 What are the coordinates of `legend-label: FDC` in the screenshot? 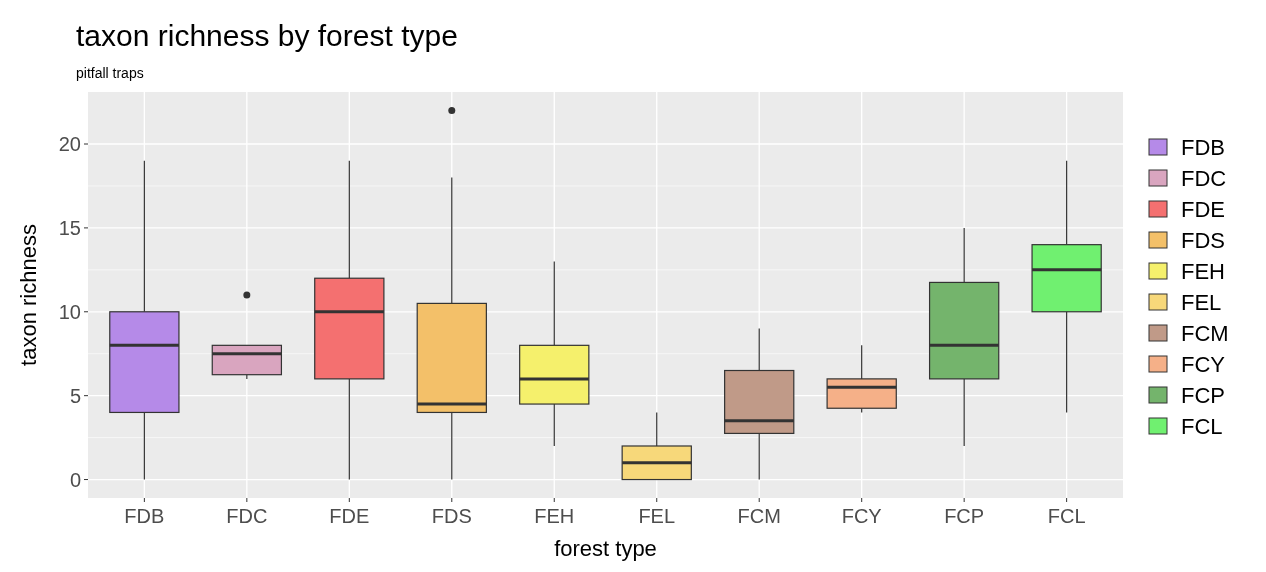 It's located at (1204, 178).